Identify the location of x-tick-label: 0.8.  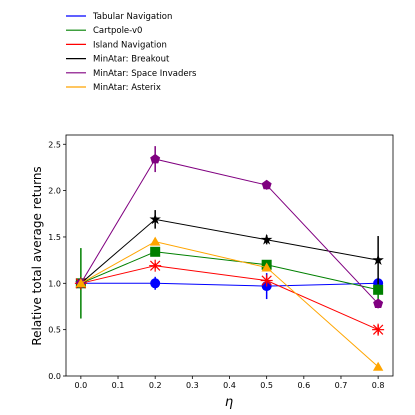
(378, 385).